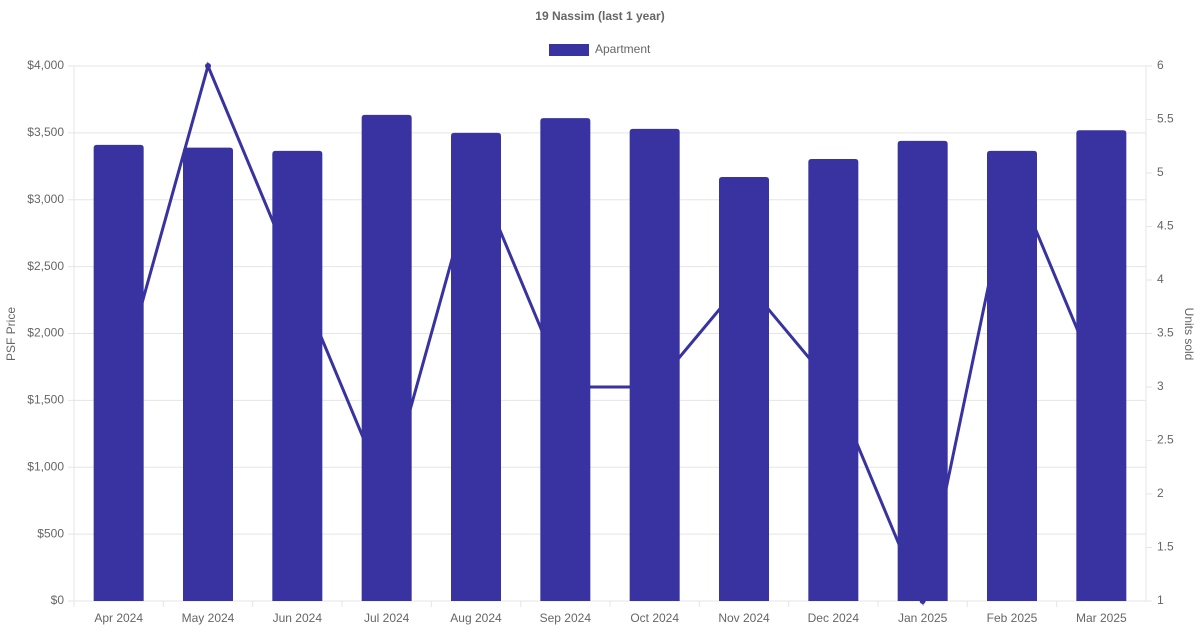  Describe the element at coordinates (45, 400) in the screenshot. I see `y-tick-label: $1,500` at that location.